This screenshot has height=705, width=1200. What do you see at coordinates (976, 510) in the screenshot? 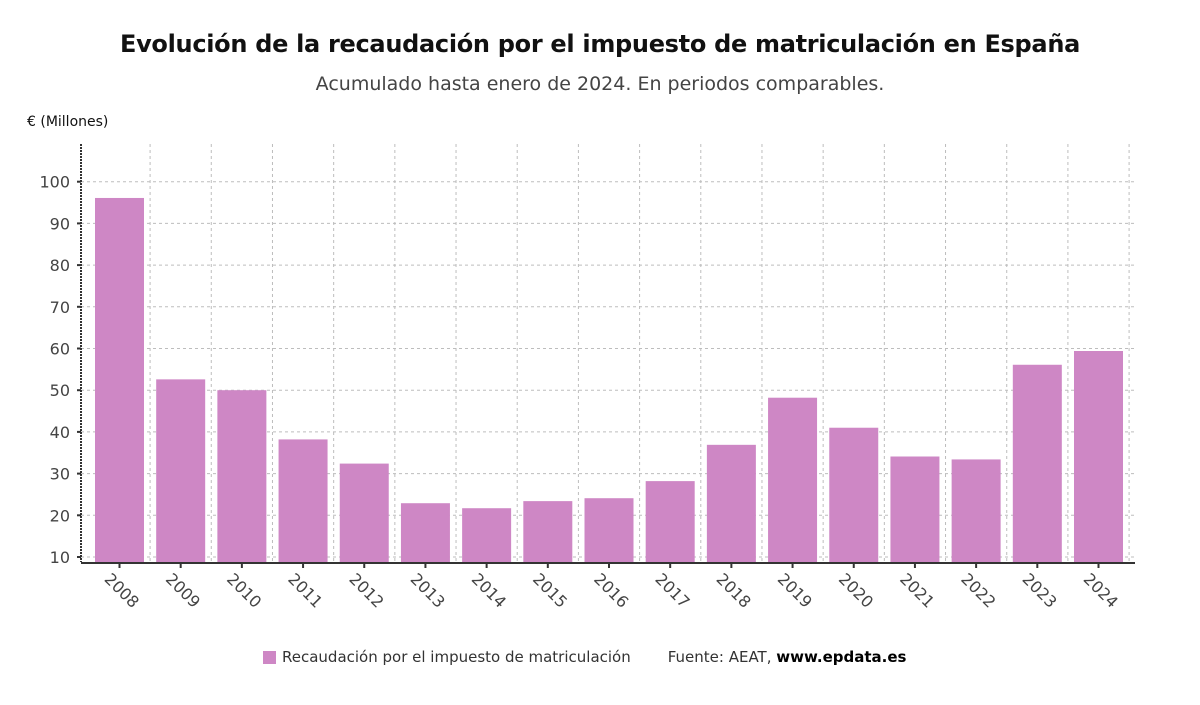
I see `bar-2022` at bounding box center [976, 510].